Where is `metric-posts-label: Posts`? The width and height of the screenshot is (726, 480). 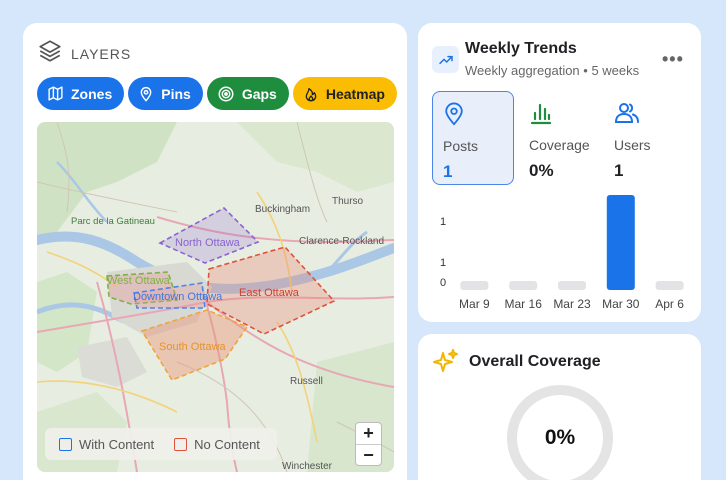 metric-posts-label: Posts is located at coordinates (461, 146).